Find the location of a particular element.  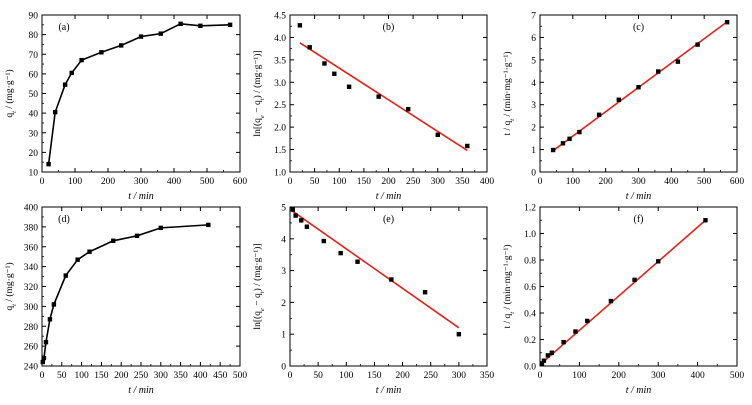

y-tick-label: 0.2 is located at coordinates (530, 341).